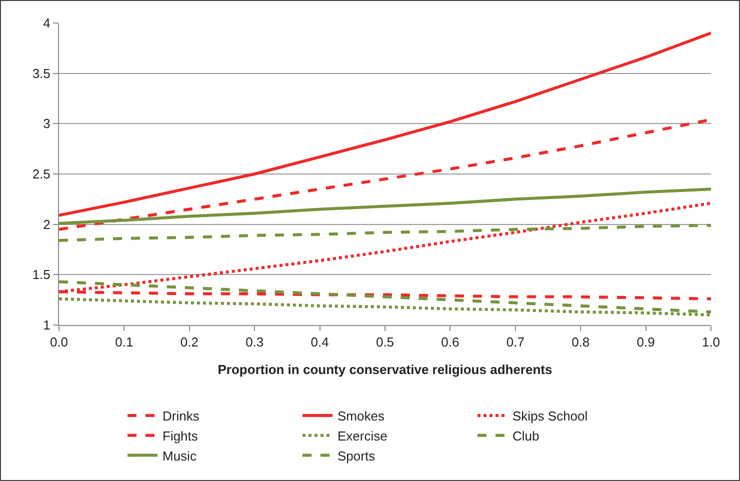  I want to click on x-axis-title: Proportion in county conservative religious adherents, so click(385, 369).